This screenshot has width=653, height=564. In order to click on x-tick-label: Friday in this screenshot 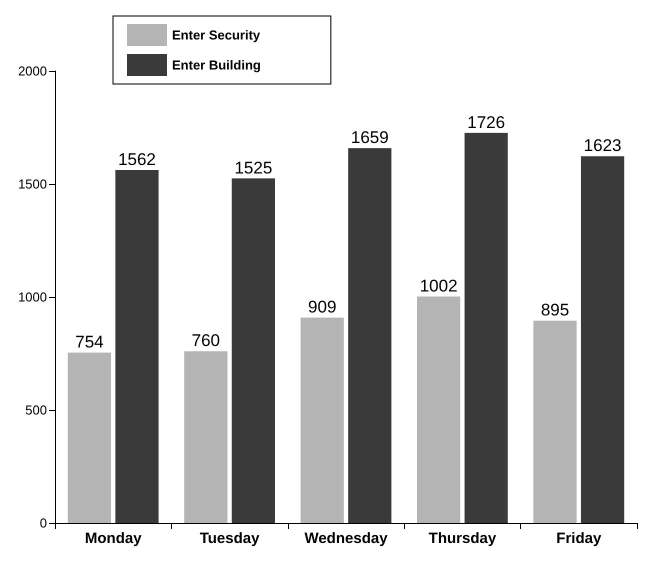, I will do `click(579, 538)`.